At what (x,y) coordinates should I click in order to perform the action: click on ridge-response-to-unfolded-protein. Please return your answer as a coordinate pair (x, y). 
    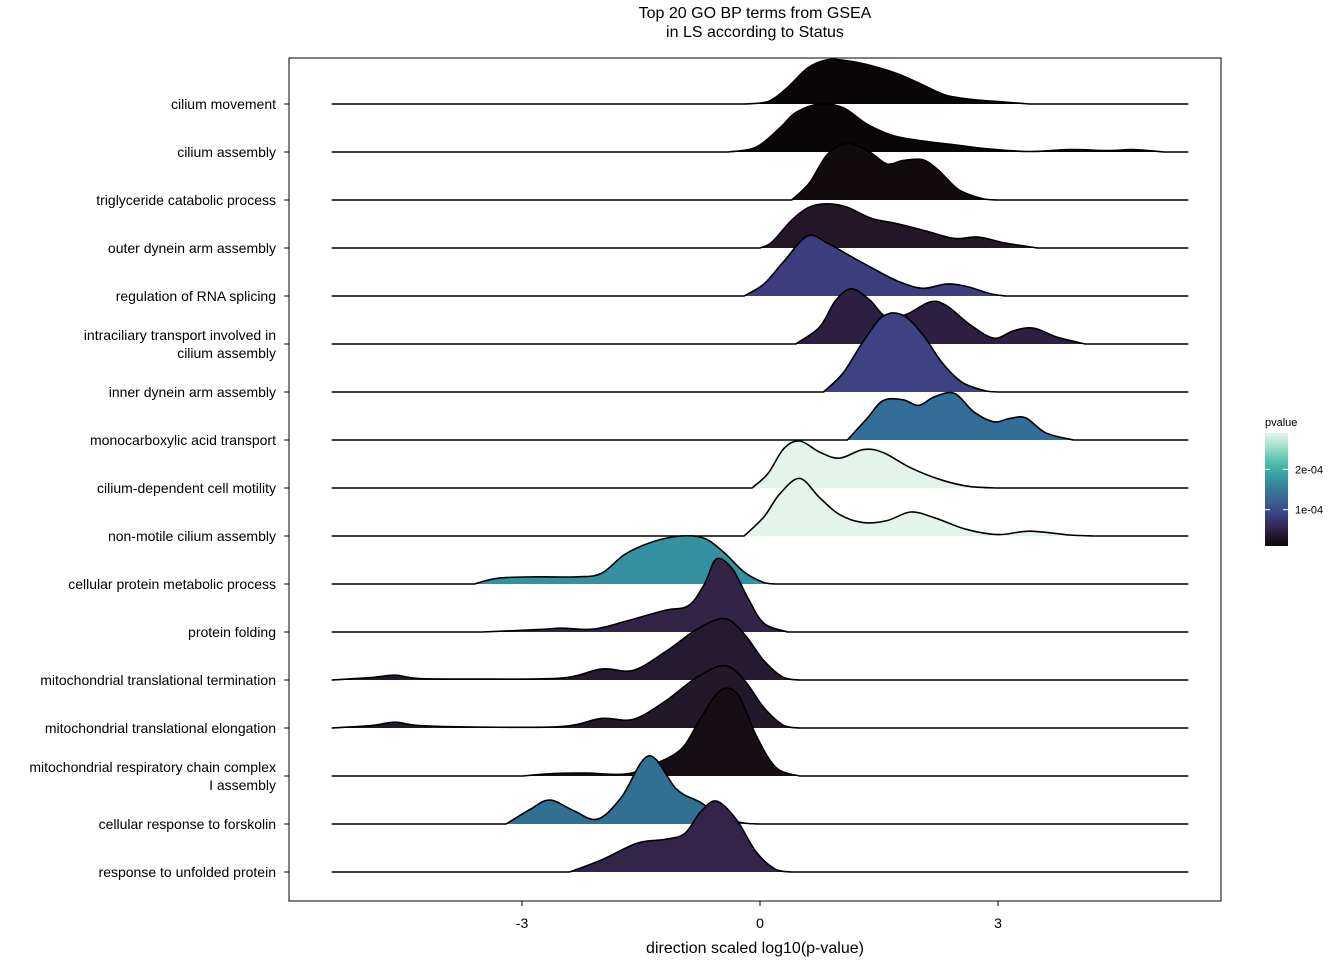
    Looking at the image, I should click on (760, 836).